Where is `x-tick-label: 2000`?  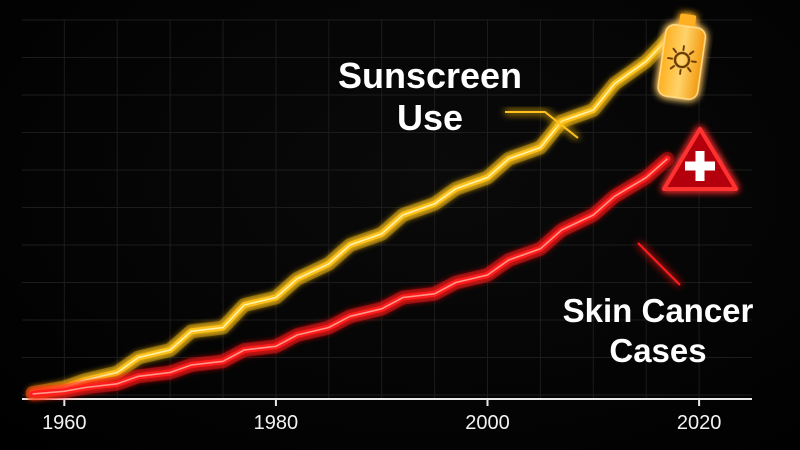
x-tick-label: 2000 is located at coordinates (487, 423).